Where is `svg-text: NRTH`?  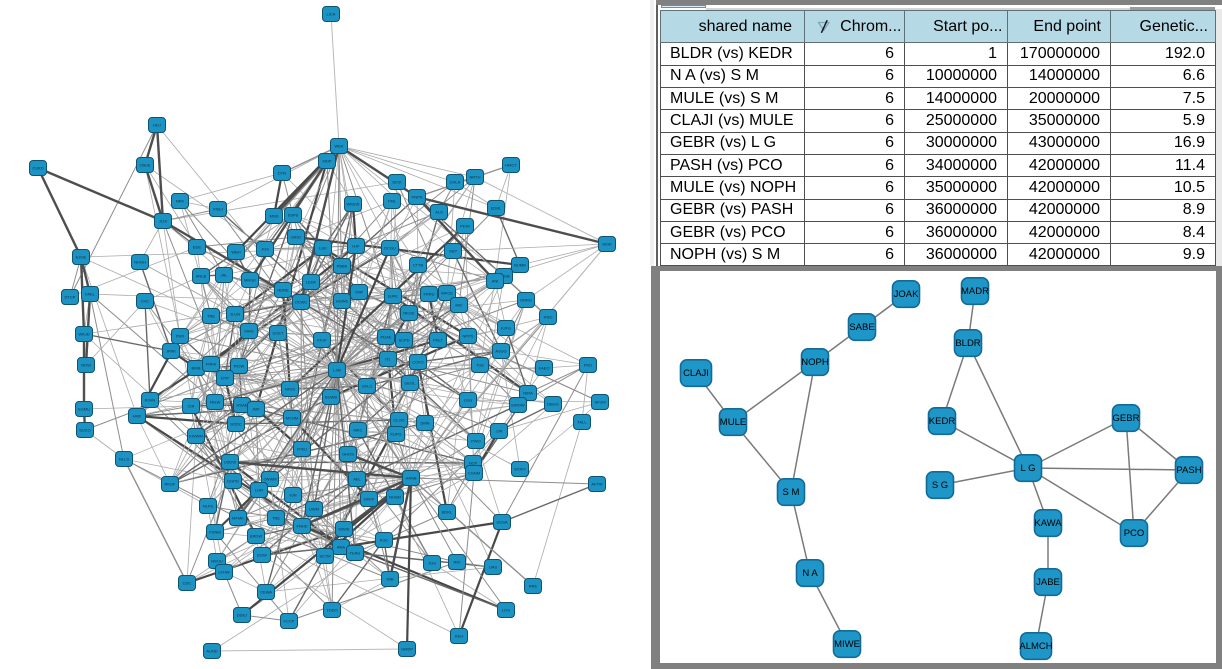 svg-text: NRTH is located at coordinates (474, 177).